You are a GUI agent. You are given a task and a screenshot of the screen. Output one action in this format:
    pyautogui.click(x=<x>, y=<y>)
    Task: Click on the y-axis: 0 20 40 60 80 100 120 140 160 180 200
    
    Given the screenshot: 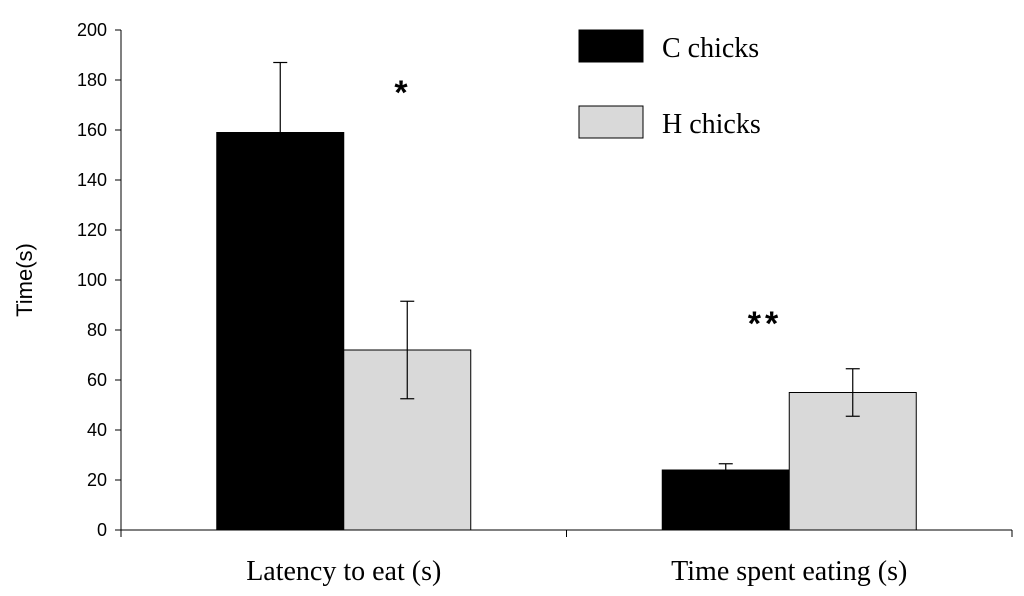 What is the action you would take?
    pyautogui.click(x=99, y=280)
    